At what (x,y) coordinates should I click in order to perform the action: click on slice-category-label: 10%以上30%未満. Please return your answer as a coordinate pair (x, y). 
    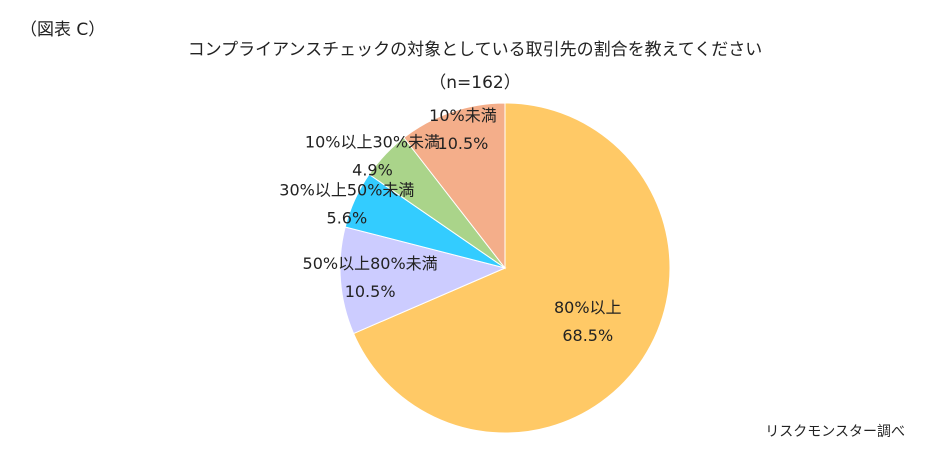
    Looking at the image, I should click on (372, 141).